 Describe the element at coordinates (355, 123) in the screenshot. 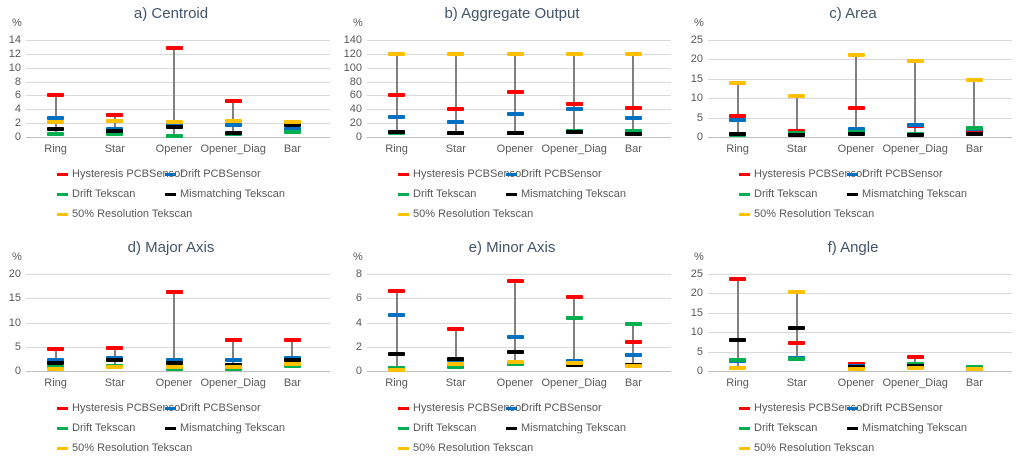

I see `y-tick-label: 20` at that location.